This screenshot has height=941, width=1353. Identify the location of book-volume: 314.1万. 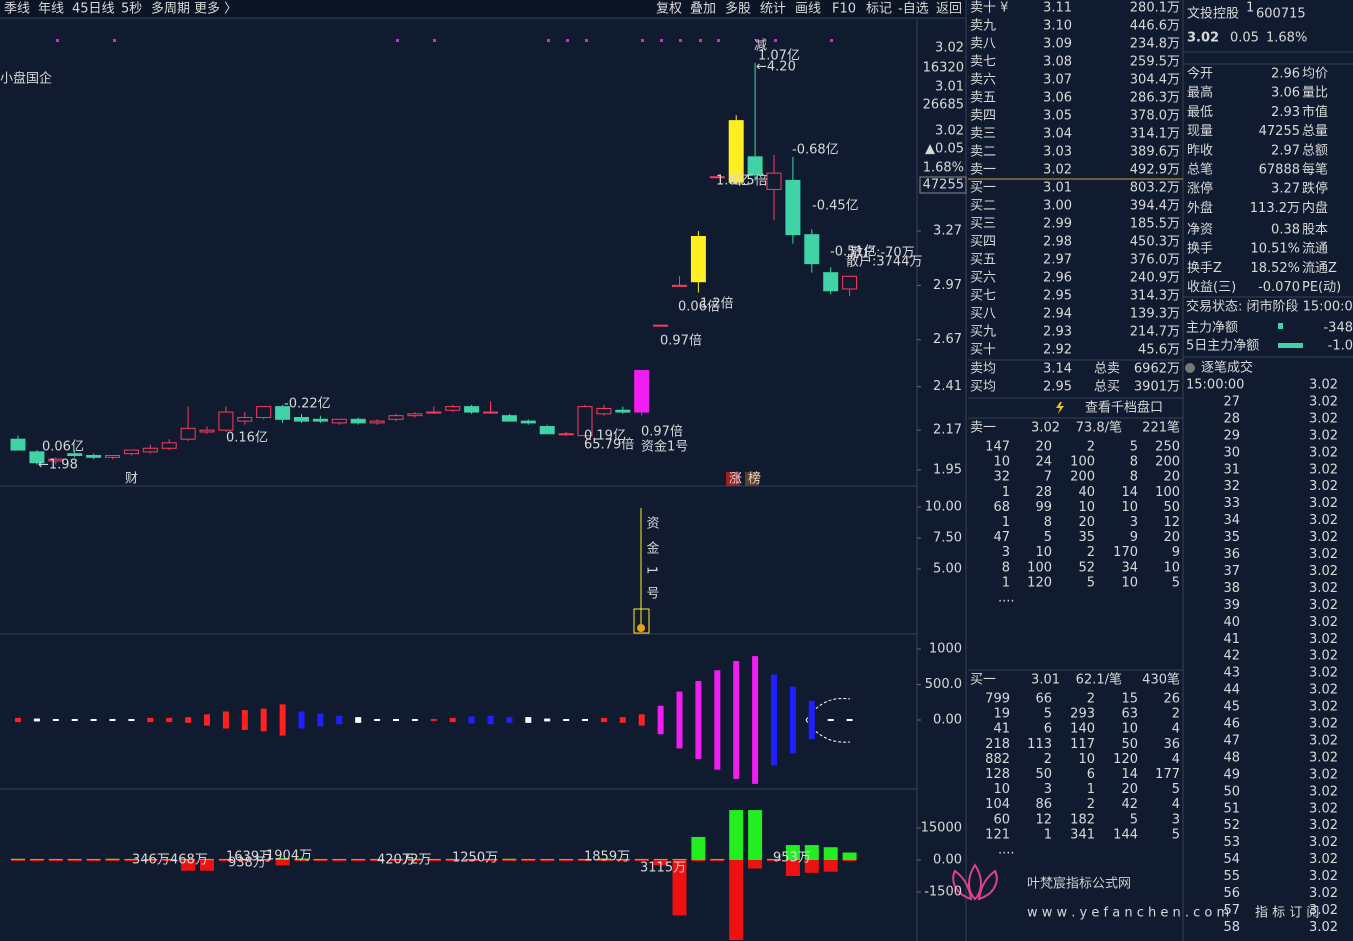
(1155, 134).